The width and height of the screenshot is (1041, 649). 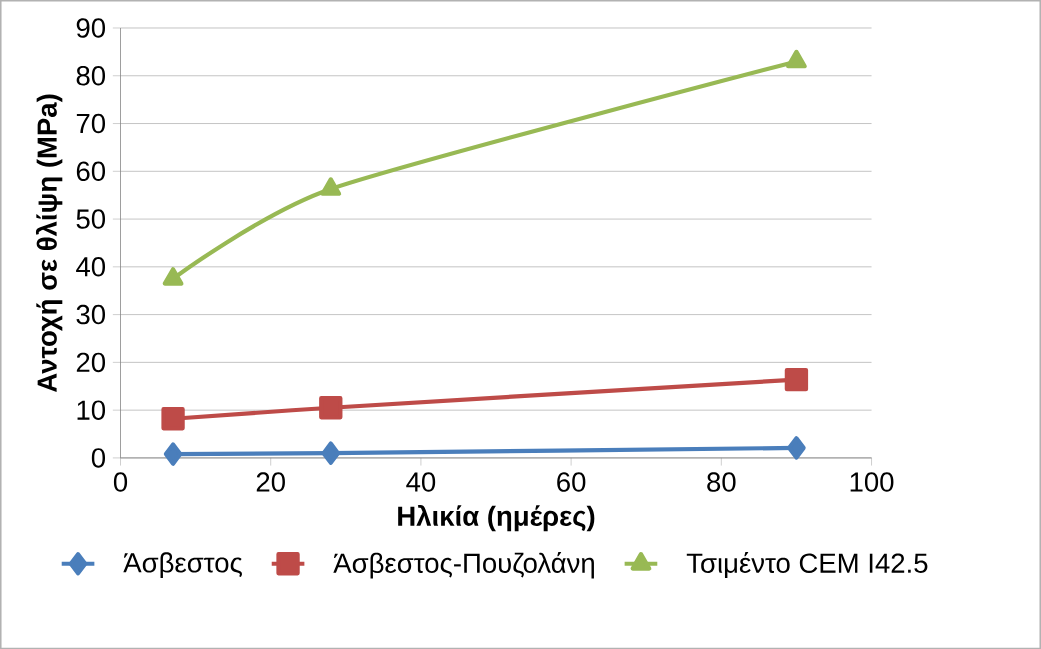 I want to click on y-tick-label: 40, so click(x=91, y=267).